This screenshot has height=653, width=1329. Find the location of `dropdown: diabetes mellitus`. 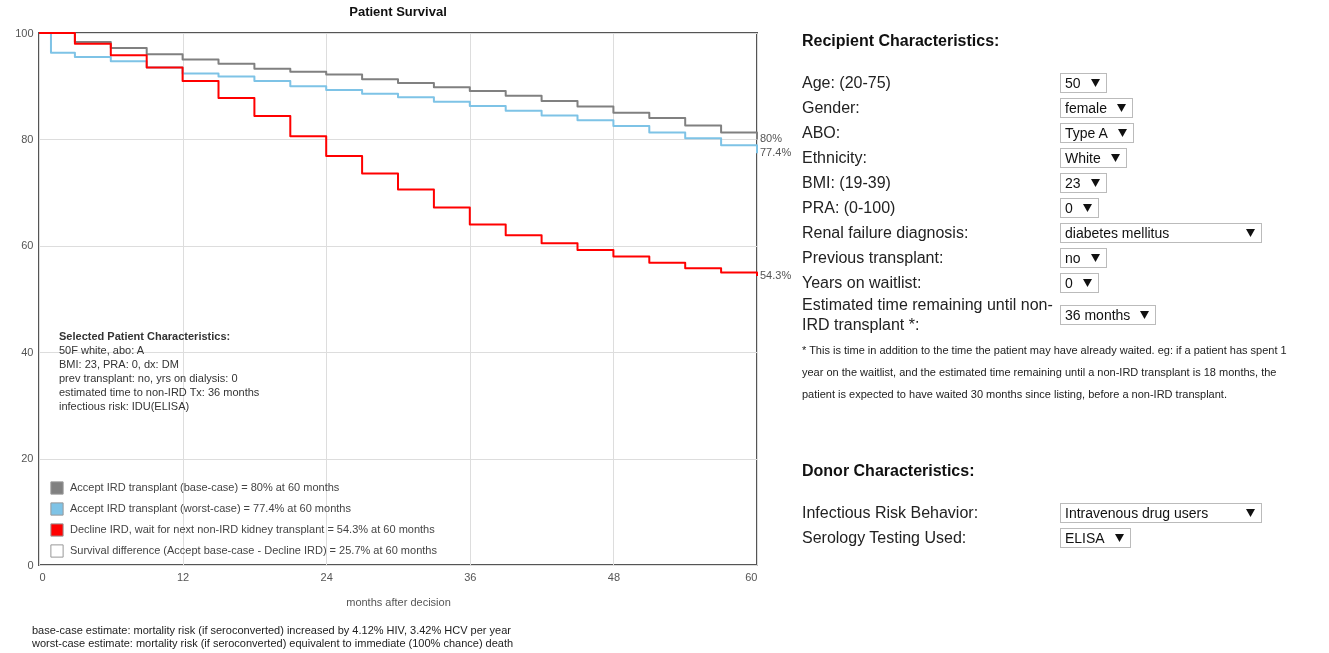

dropdown: diabetes mellitus is located at coordinates (1161, 232).